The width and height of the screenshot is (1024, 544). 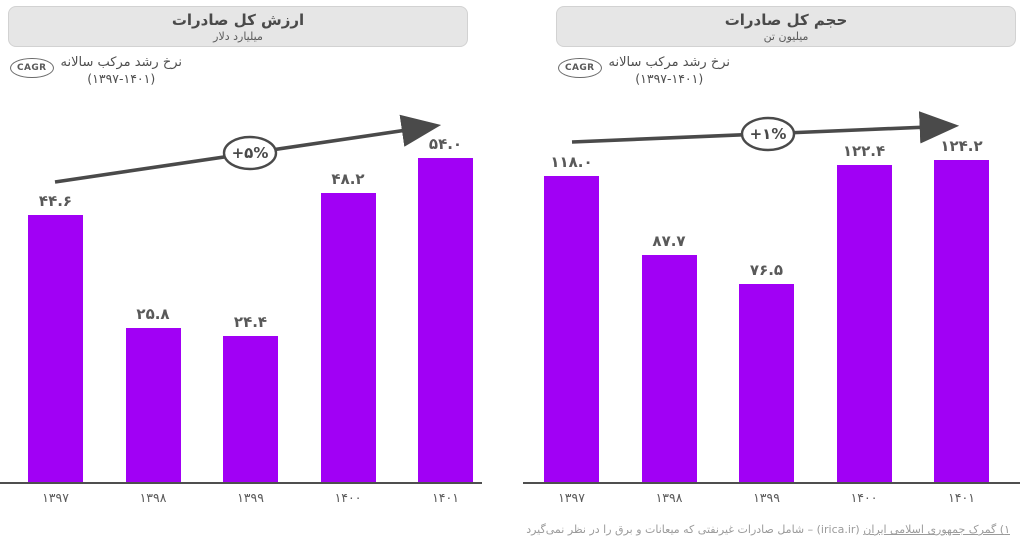 I want to click on bar-slot: ۲۴.۴, so click(x=250, y=394).